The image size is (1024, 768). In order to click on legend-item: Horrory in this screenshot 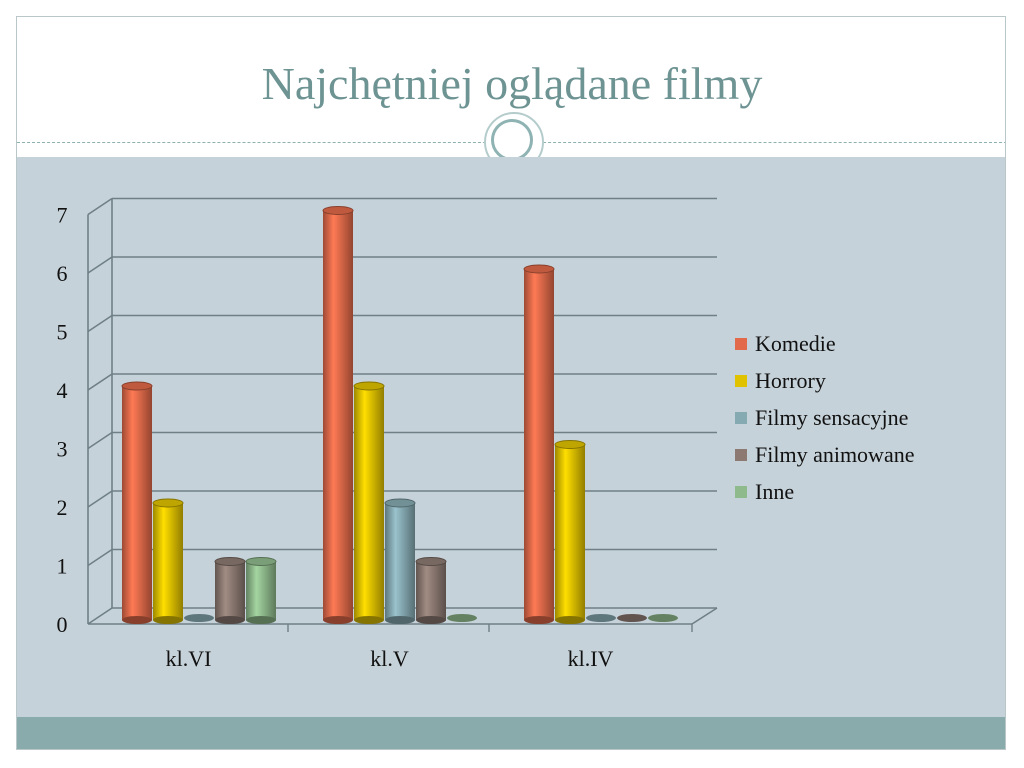, I will do `click(824, 380)`.